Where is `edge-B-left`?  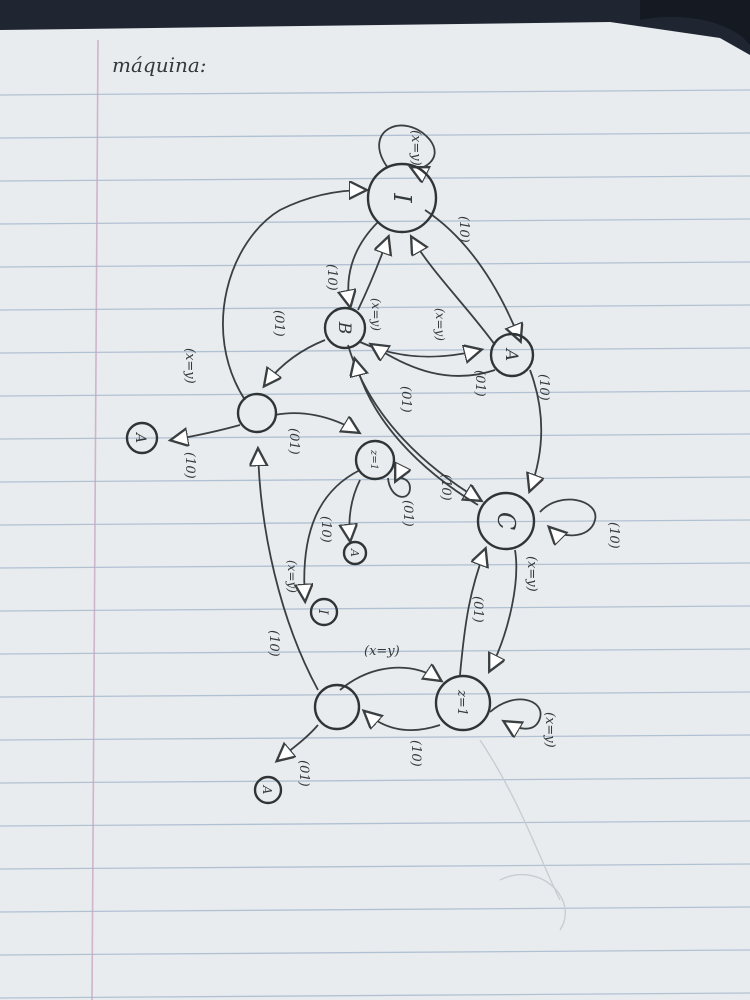 edge-B-left is located at coordinates (295, 362).